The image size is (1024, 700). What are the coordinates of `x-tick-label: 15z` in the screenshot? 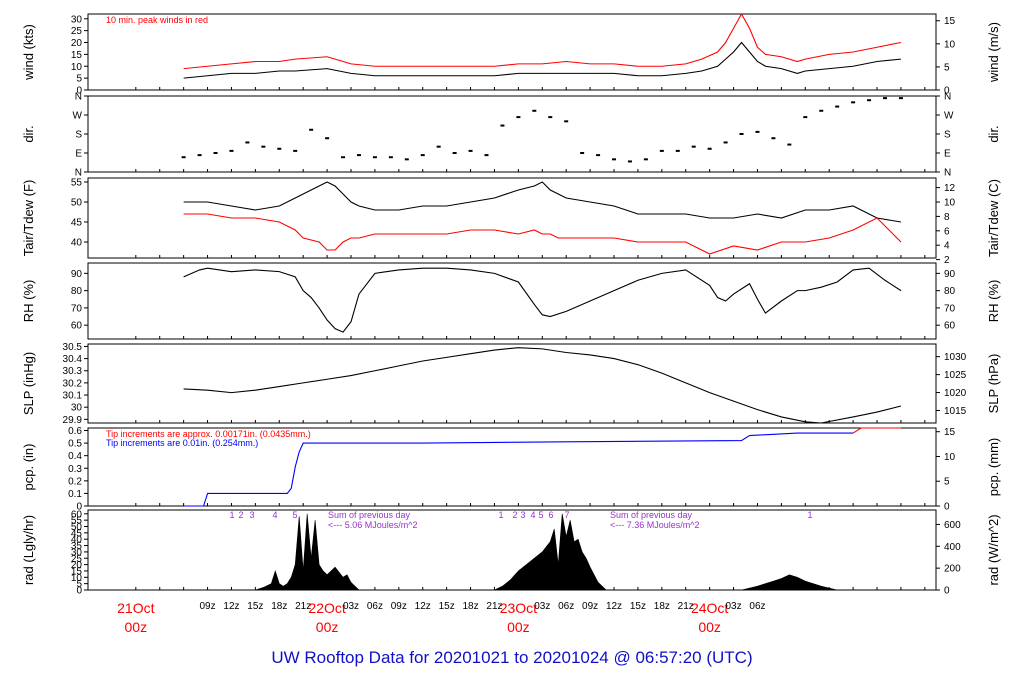 It's located at (255, 606).